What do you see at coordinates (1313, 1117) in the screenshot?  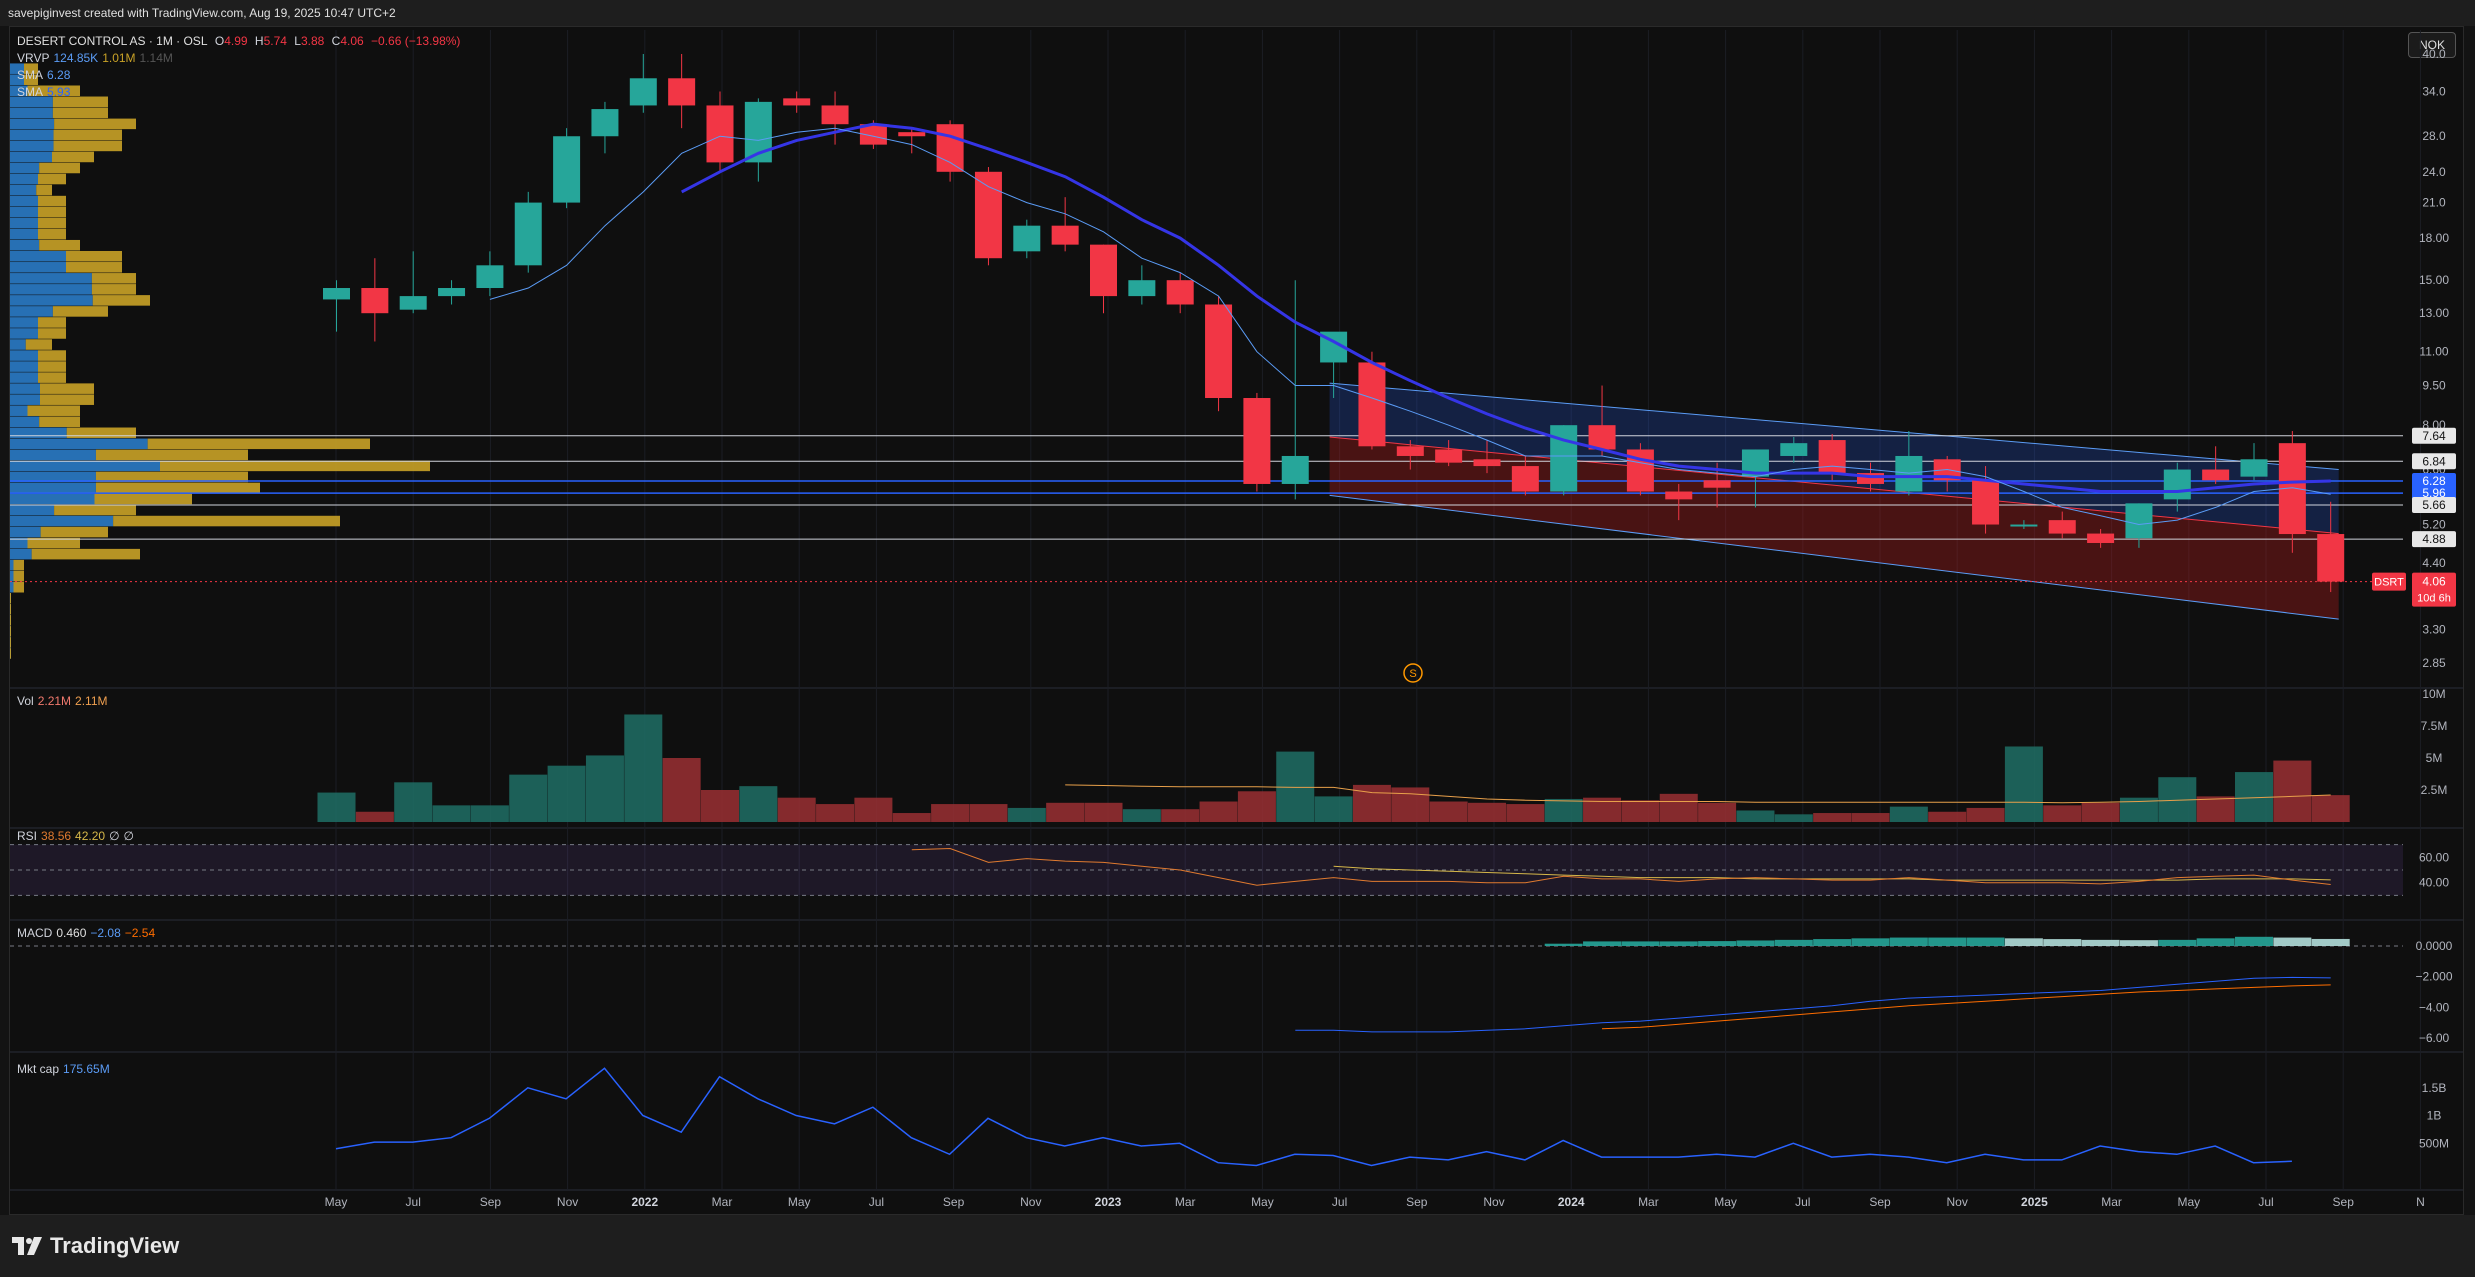 I see `mktcap-line` at bounding box center [1313, 1117].